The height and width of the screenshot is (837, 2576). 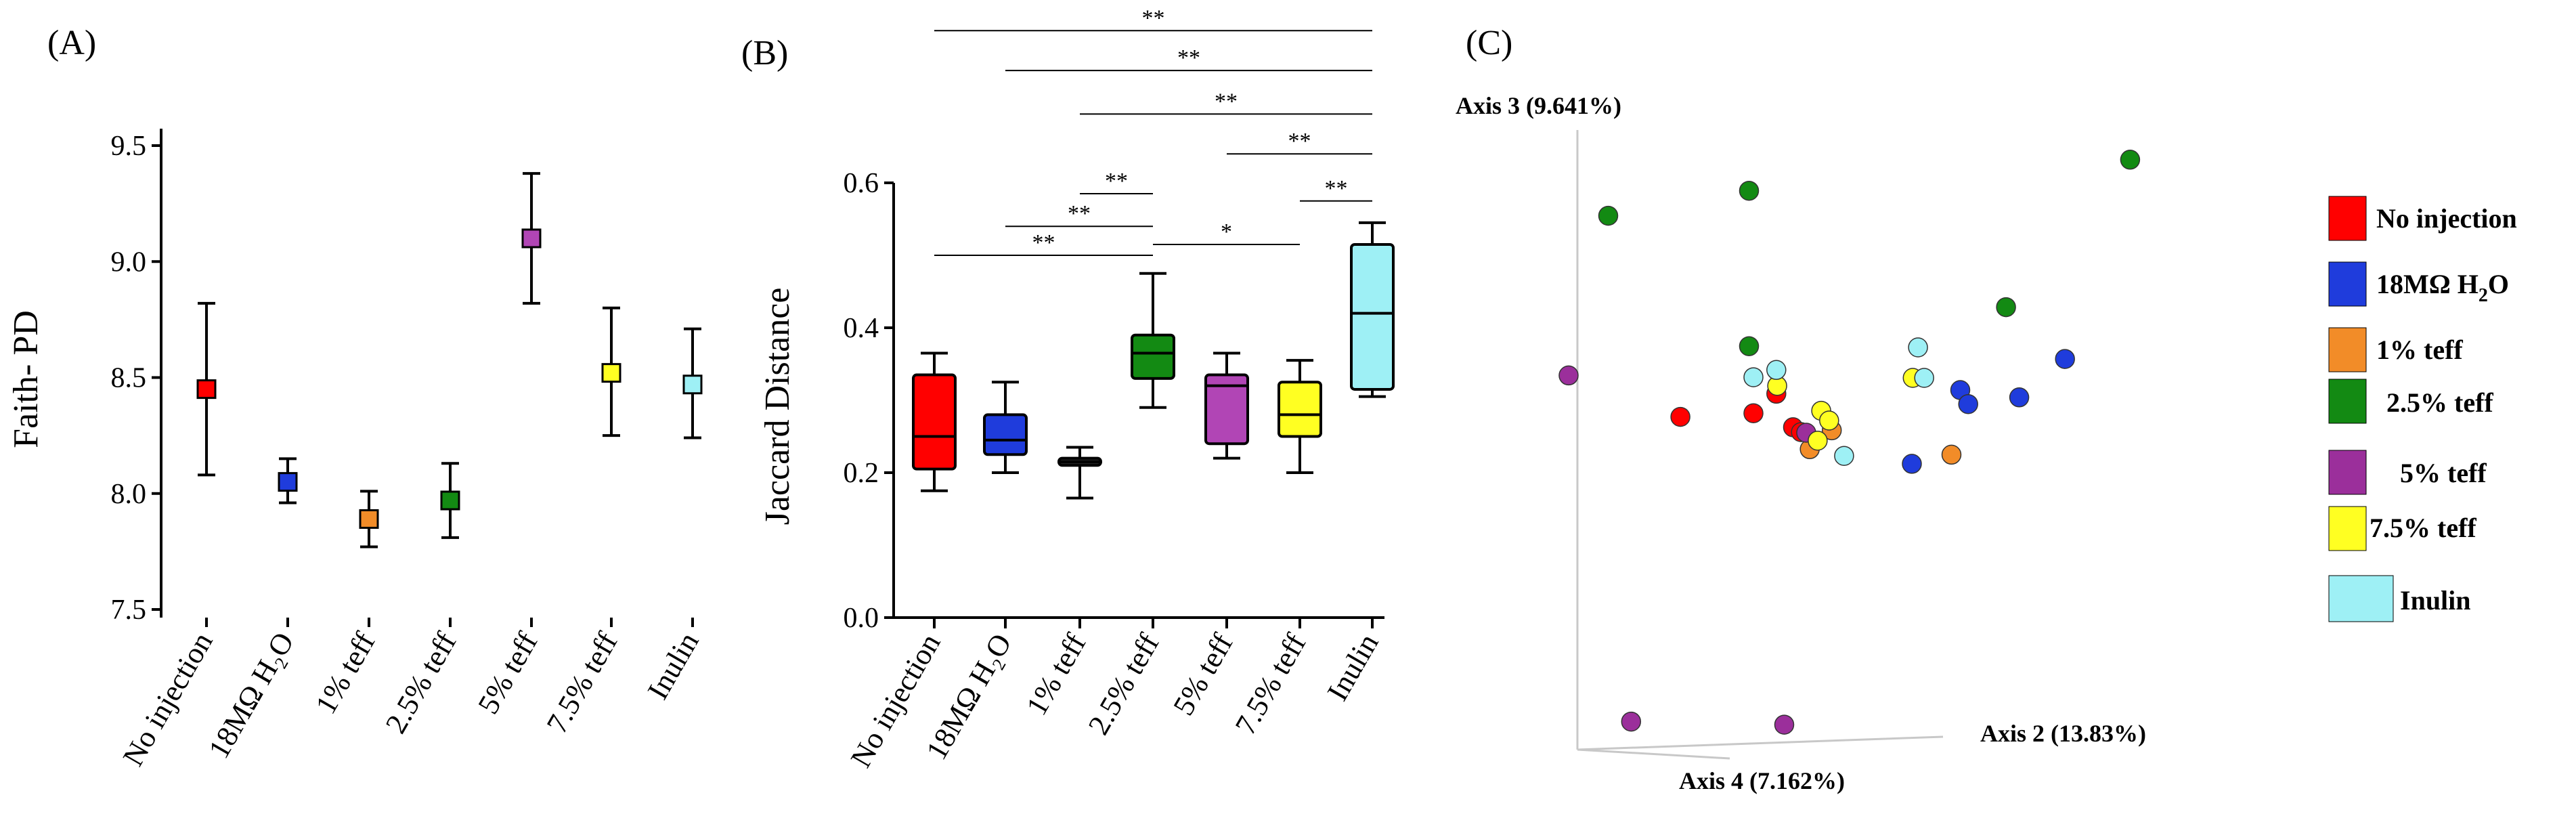 I want to click on panel-b-box-18m-h-o, so click(x=1005, y=434).